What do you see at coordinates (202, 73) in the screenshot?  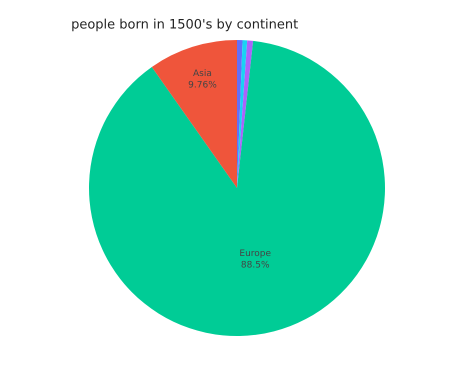 I see `slice-label: Asia` at bounding box center [202, 73].